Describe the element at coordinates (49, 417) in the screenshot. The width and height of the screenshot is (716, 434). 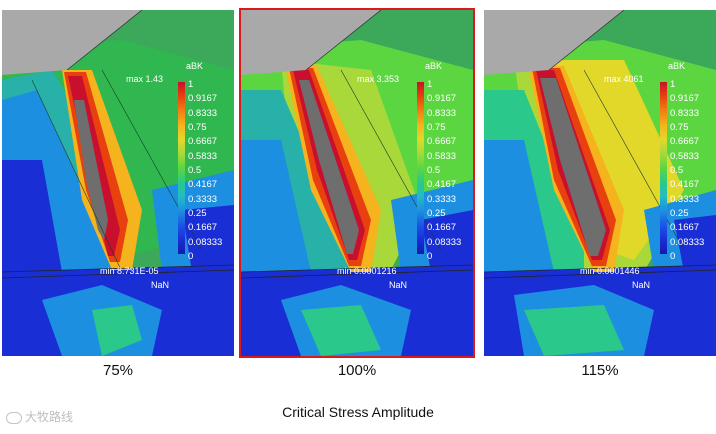
I see `watermark-text: 大牧路线` at that location.